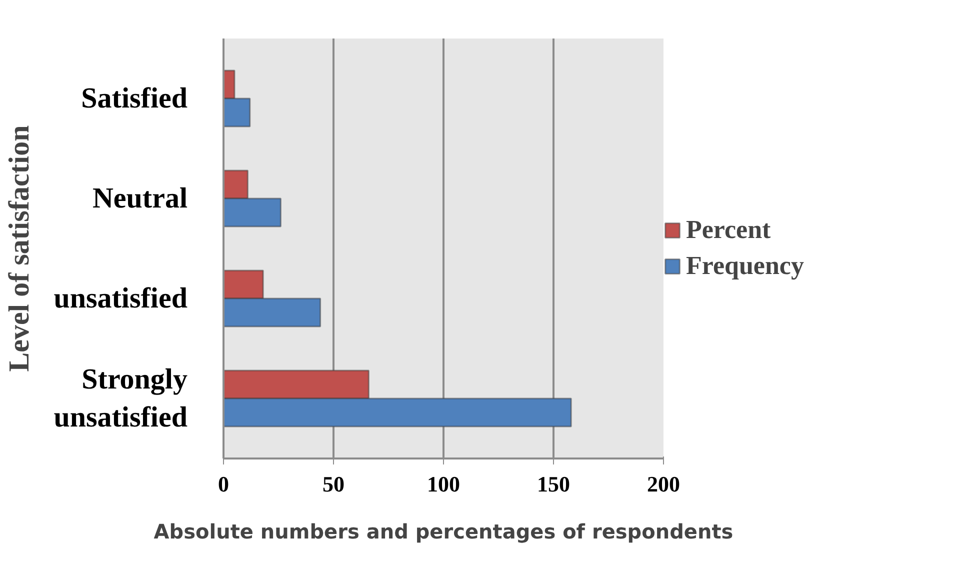  Describe the element at coordinates (728, 230) in the screenshot. I see `legend-label: Percent` at that location.